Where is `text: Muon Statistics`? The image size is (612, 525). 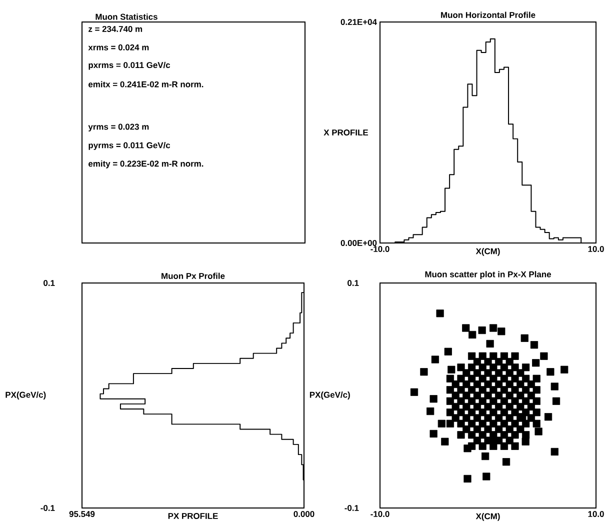 text: Muon Statistics is located at coordinates (127, 17).